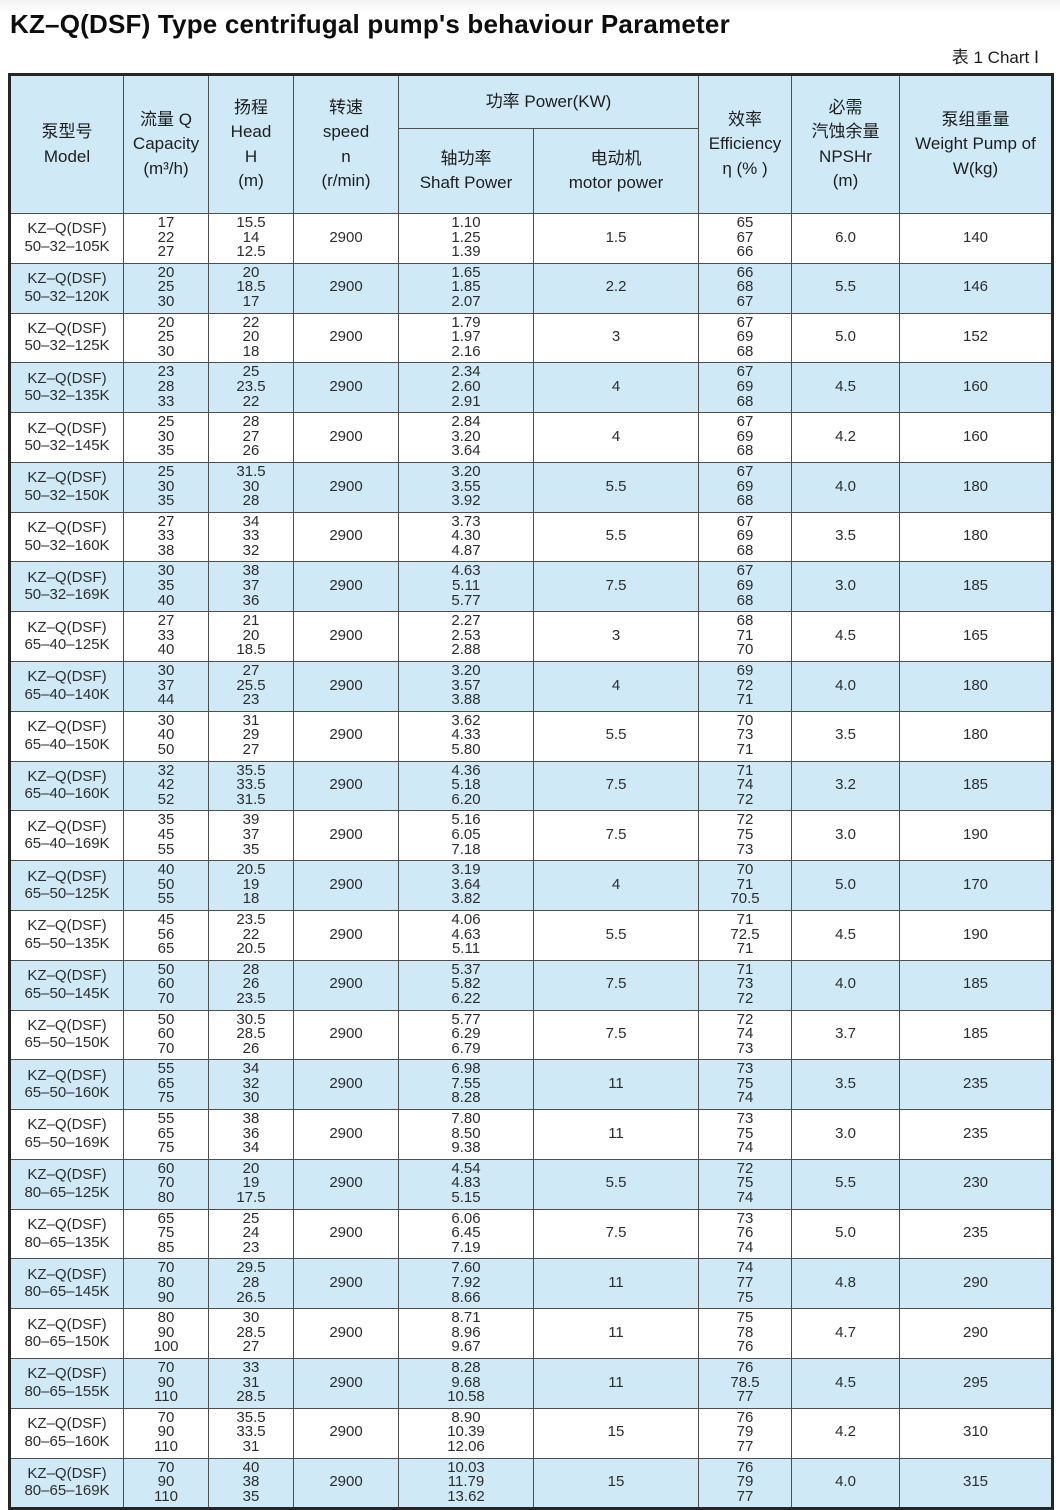  Describe the element at coordinates (166, 637) in the screenshot. I see `cell-capacity: 27 33 40` at that location.